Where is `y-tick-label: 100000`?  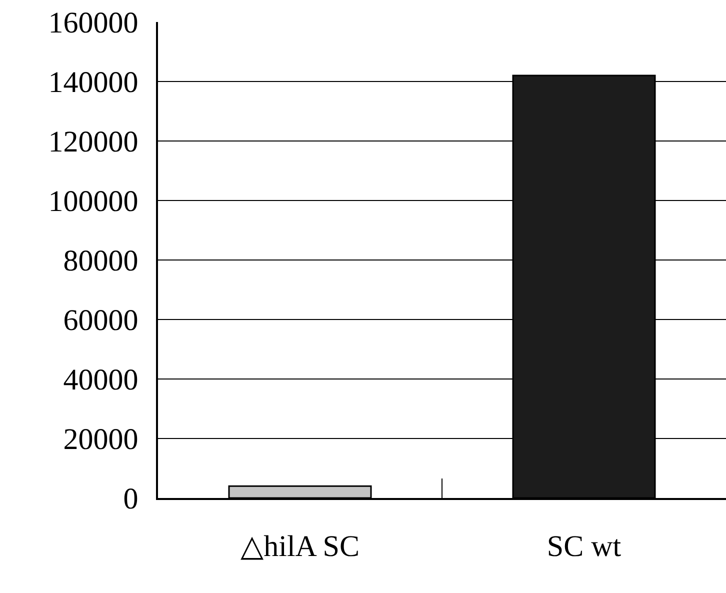
y-tick-label: 100000 is located at coordinates (93, 201).